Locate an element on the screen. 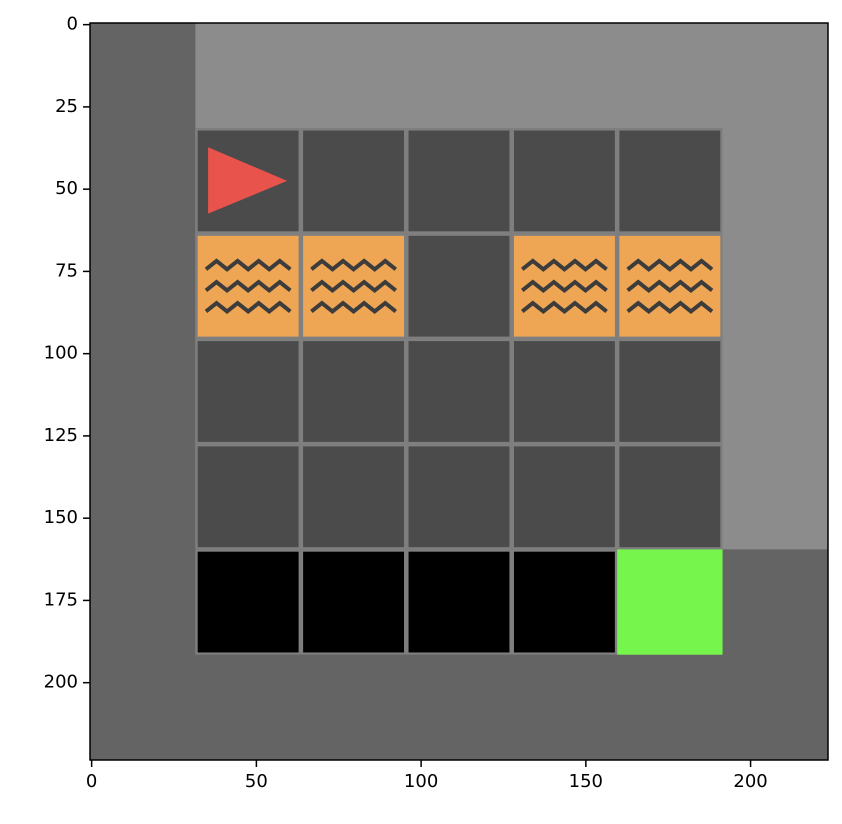 This screenshot has height=824, width=842. y-tick-label: 75 is located at coordinates (66, 270).